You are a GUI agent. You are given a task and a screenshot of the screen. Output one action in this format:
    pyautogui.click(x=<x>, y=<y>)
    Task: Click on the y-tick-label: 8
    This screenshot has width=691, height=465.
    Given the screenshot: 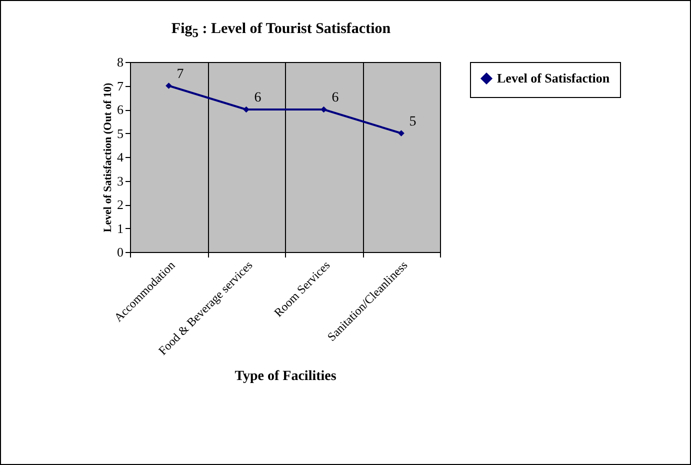 What is the action you would take?
    pyautogui.click(x=120, y=62)
    